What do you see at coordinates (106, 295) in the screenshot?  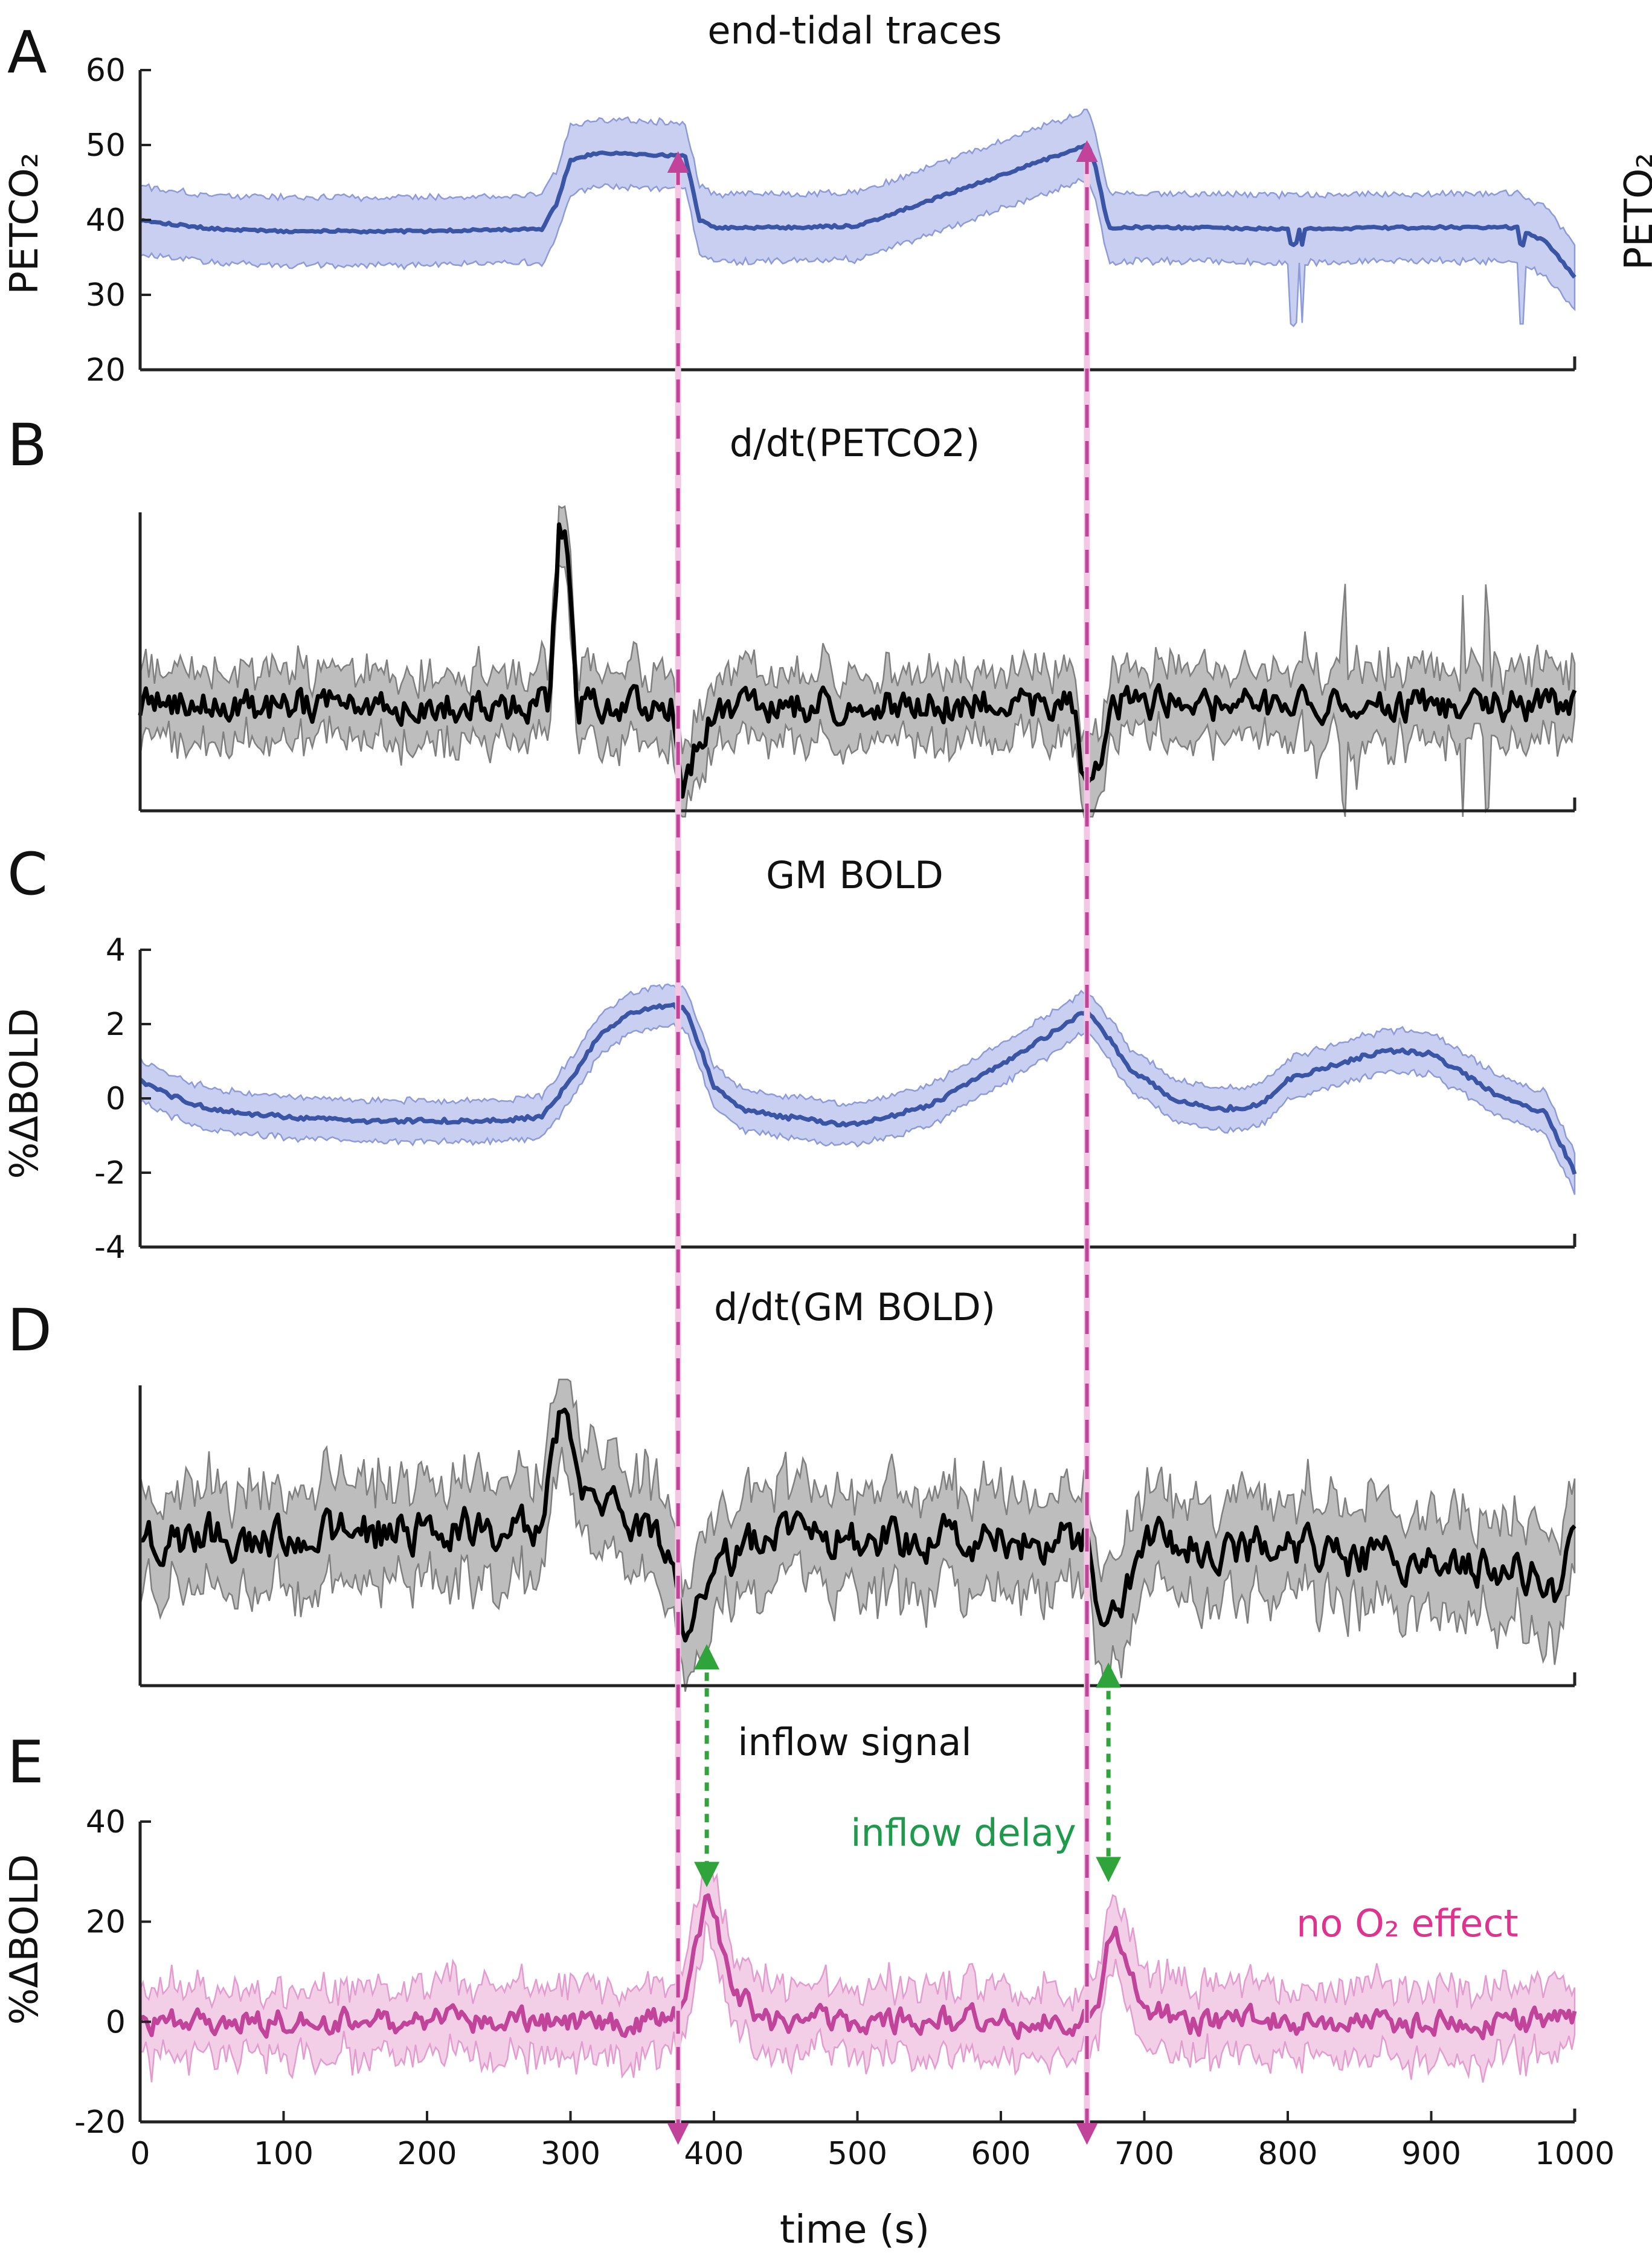 I see `panel-a-ytick-label: 30` at bounding box center [106, 295].